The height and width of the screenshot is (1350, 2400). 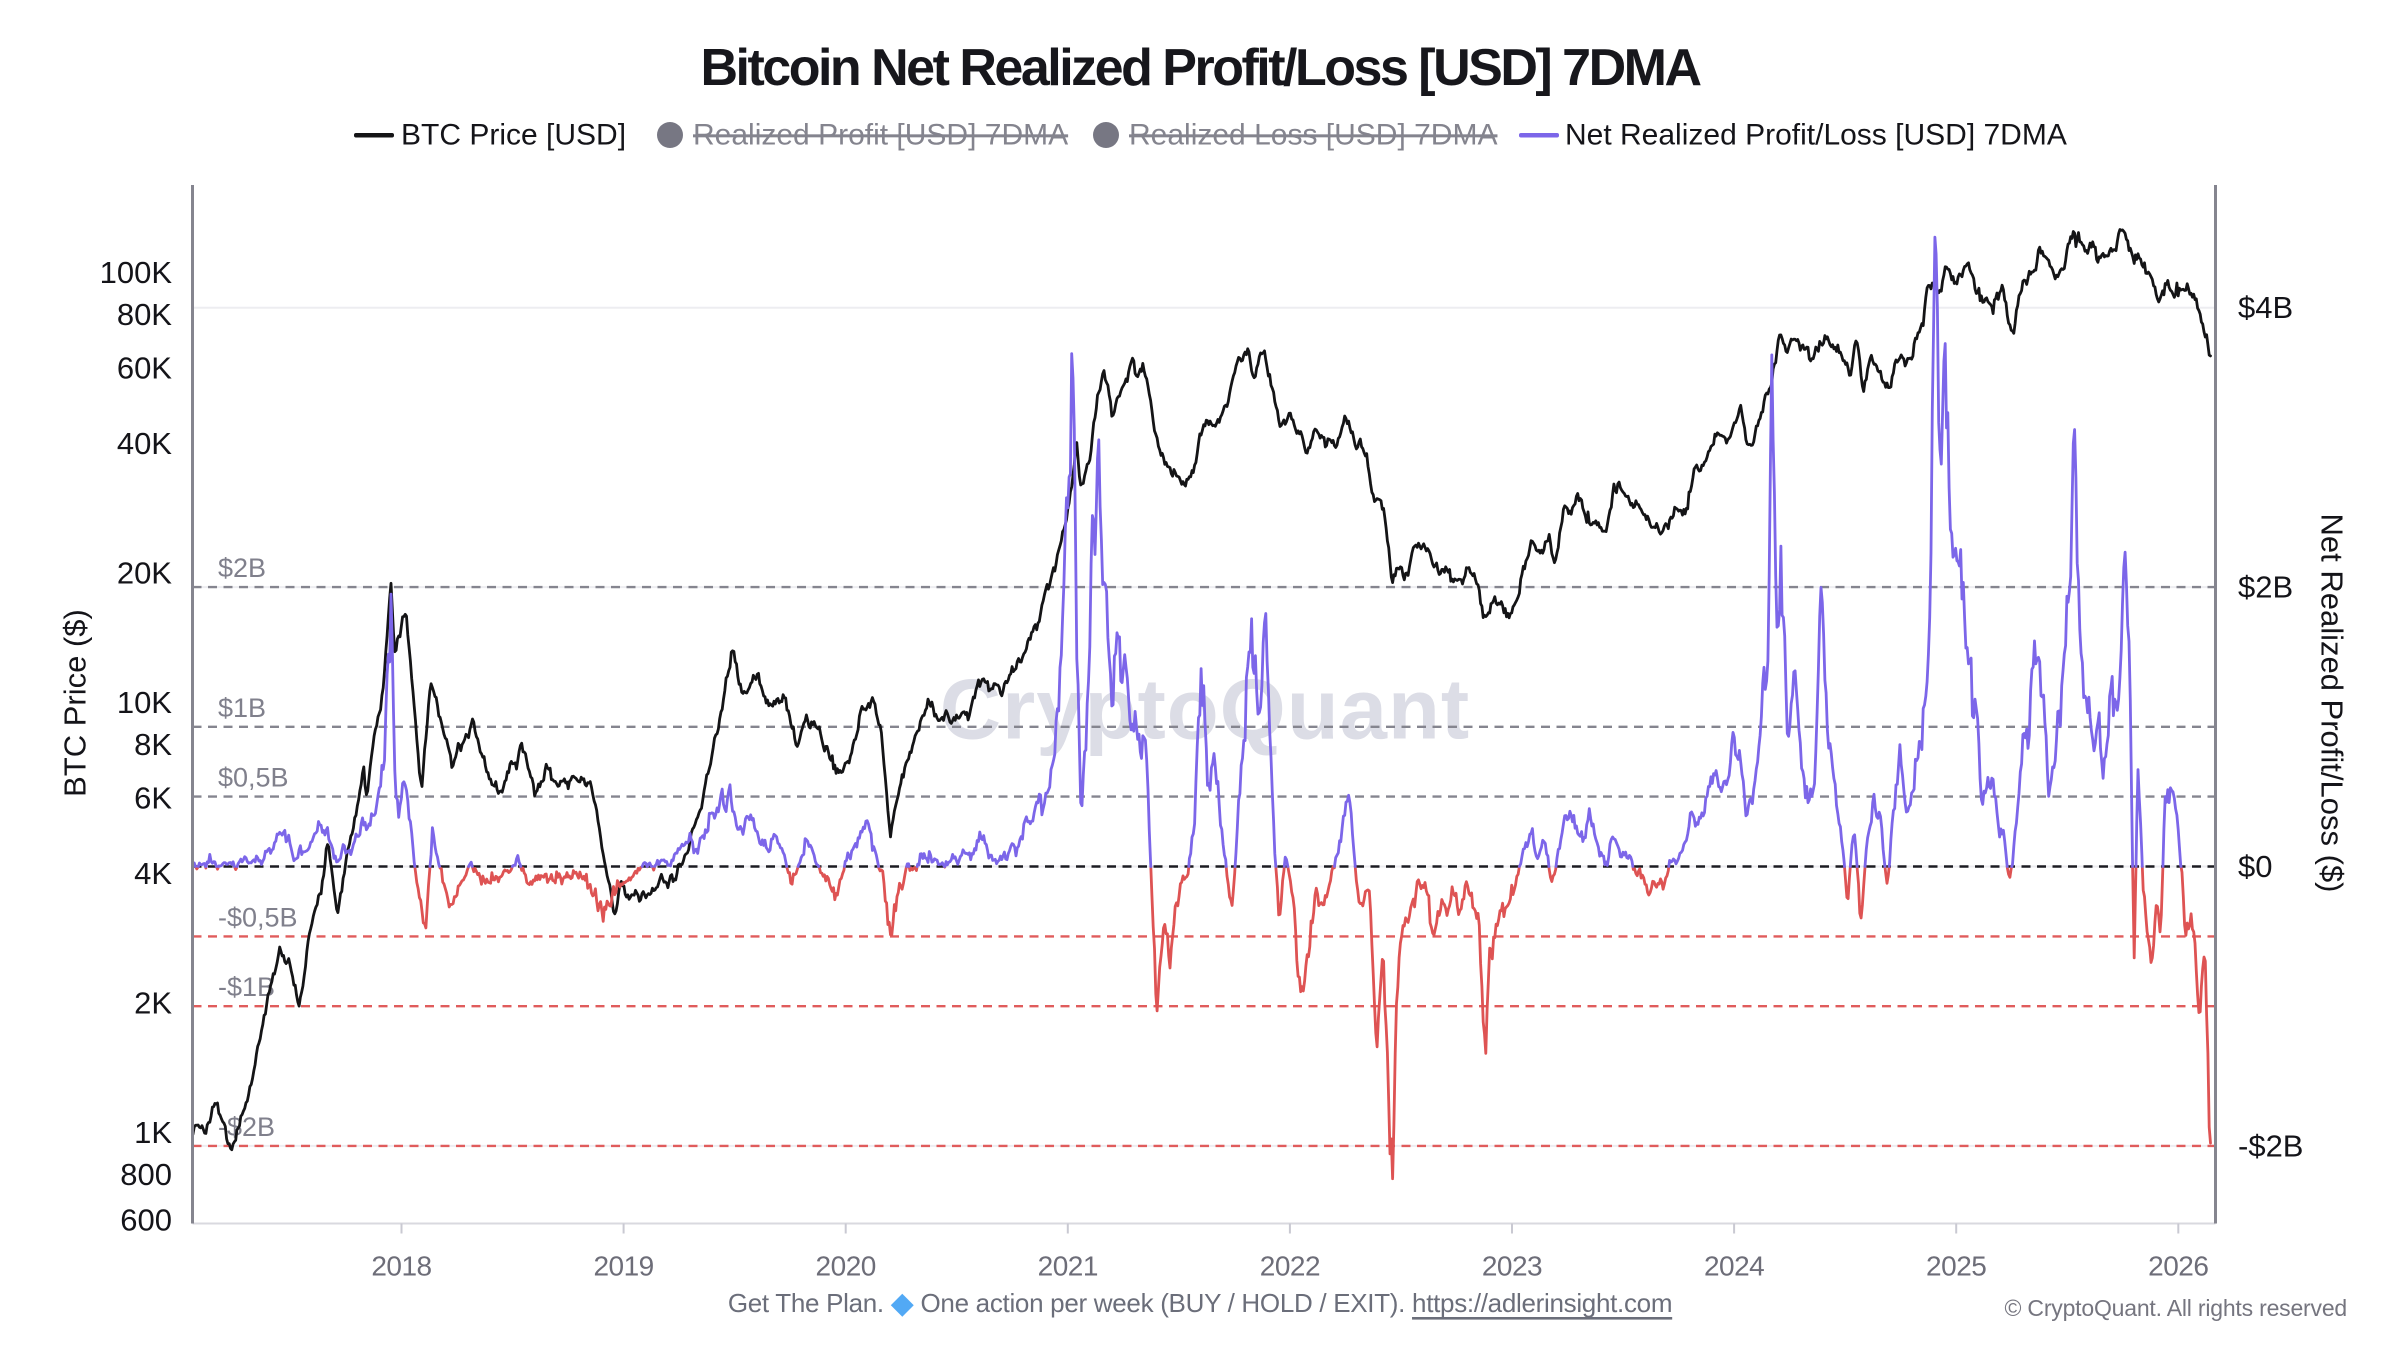 I want to click on svg-text: 2K, so click(x=153, y=1003).